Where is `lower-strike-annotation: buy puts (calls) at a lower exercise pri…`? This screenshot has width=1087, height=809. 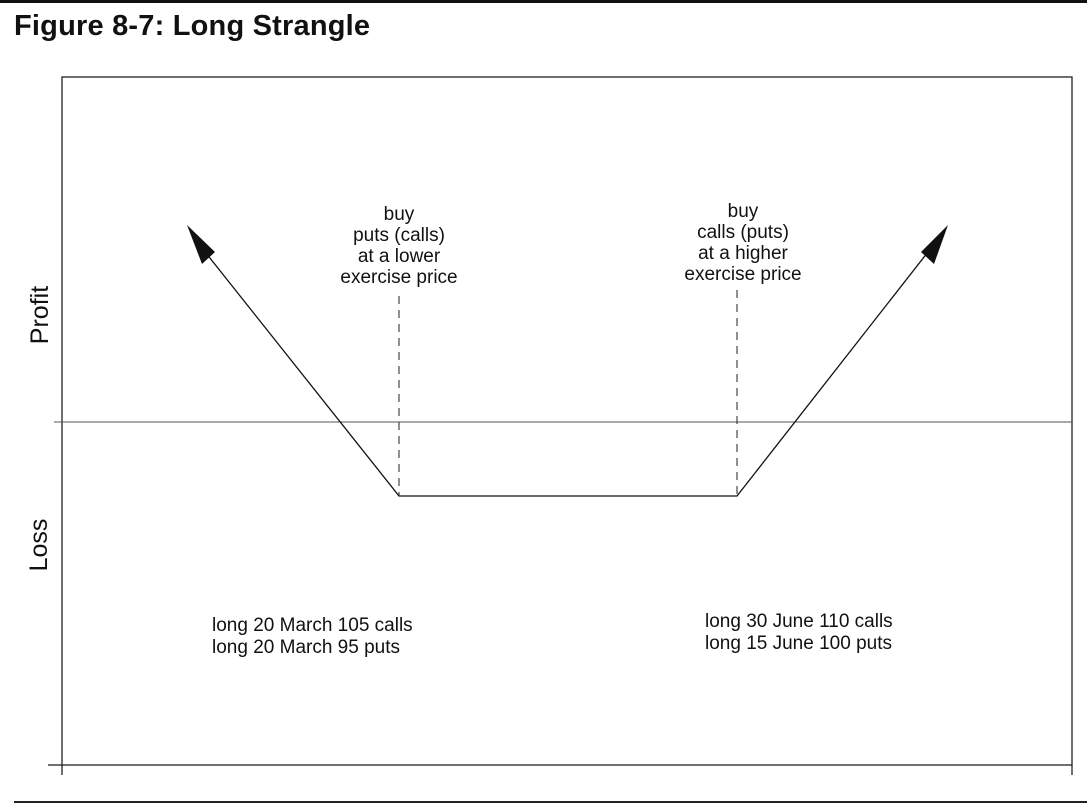
lower-strike-annotation: buy puts (calls) at a lower exercise pri… is located at coordinates (399, 246).